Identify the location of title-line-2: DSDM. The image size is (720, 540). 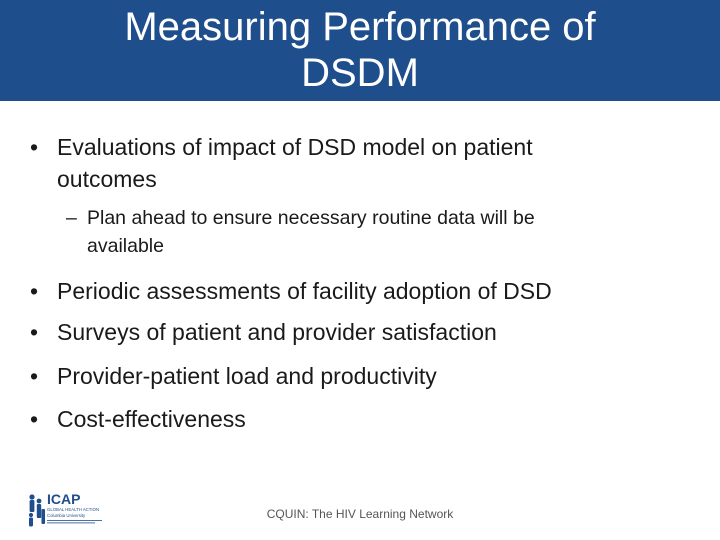
(360, 73).